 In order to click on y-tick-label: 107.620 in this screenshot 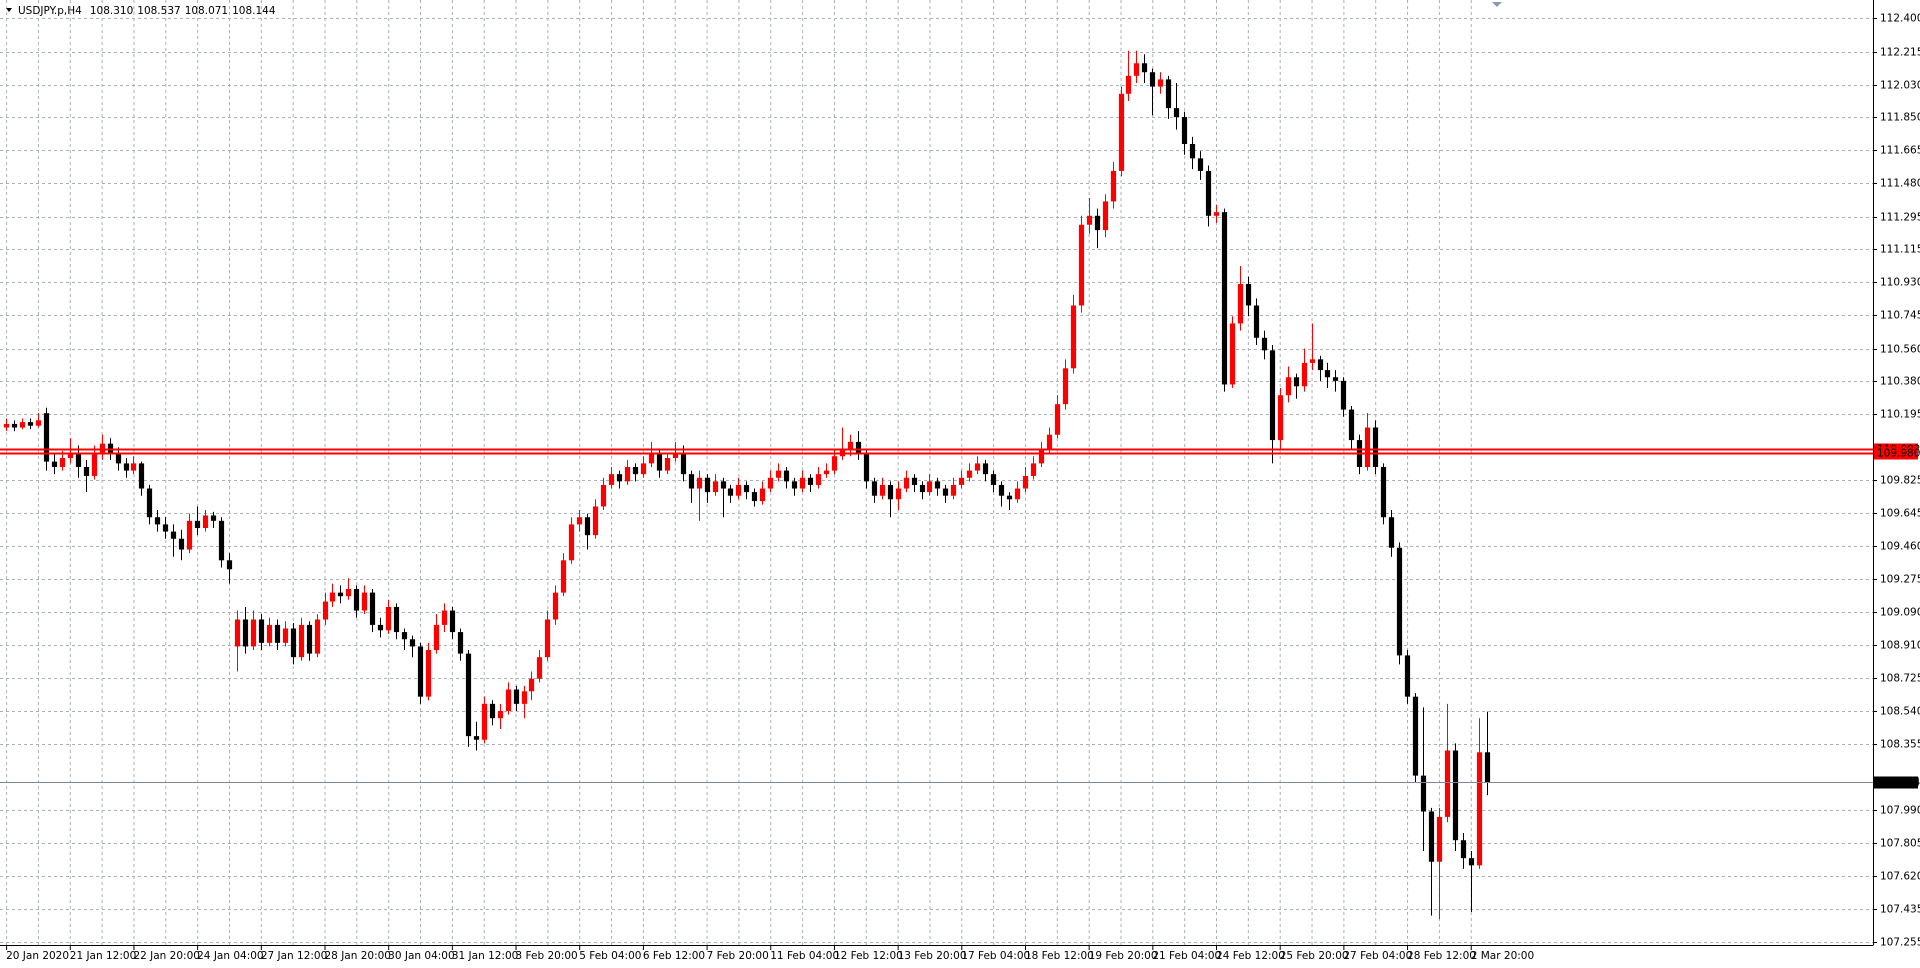, I will do `click(1900, 877)`.